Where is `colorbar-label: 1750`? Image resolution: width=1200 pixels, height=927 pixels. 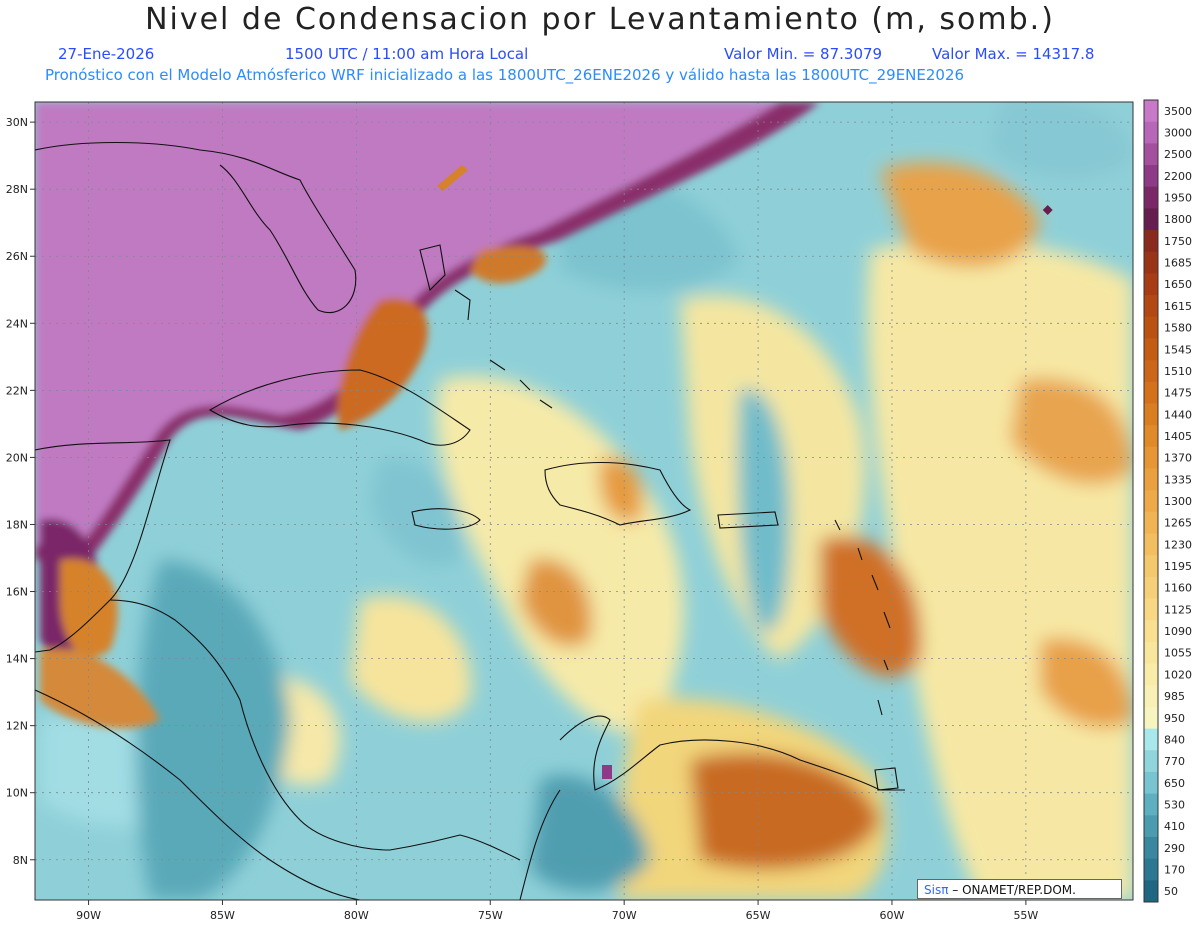
colorbar-label: 1750 is located at coordinates (1178, 241).